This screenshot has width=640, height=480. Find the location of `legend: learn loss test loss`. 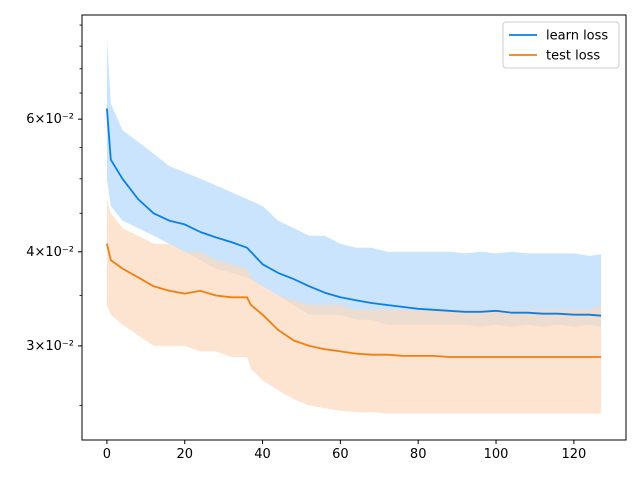

legend: learn loss test loss is located at coordinates (561, 45).